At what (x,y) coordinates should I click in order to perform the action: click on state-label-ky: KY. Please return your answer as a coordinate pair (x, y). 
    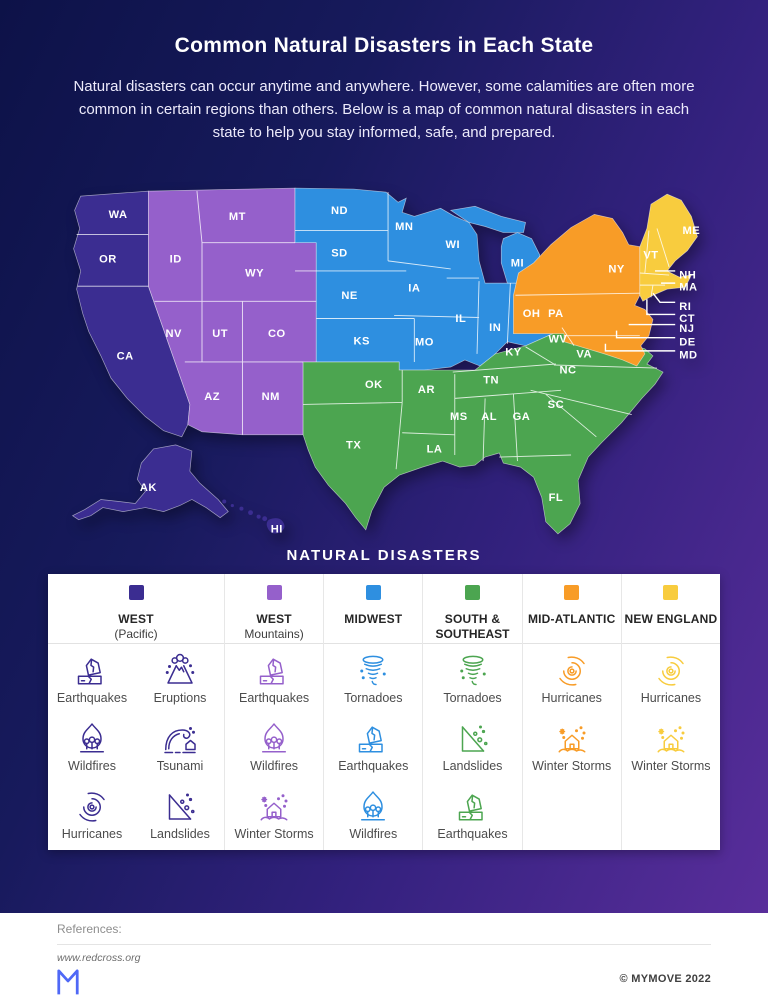
    Looking at the image, I should click on (513, 352).